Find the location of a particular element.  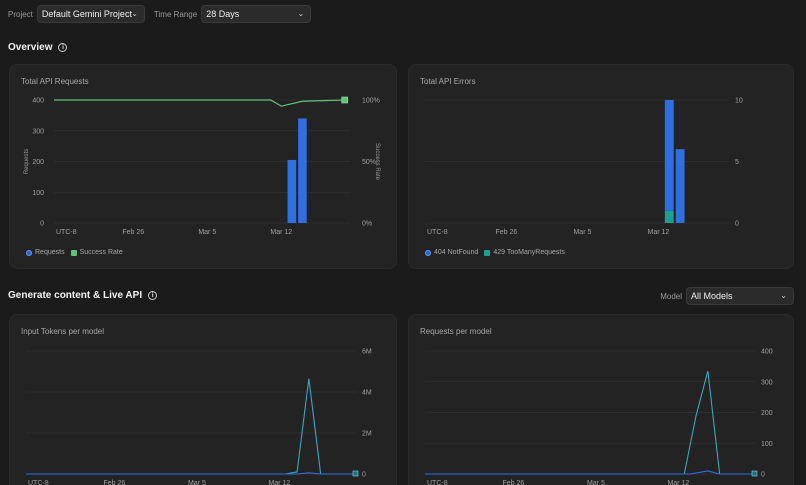

legend-item-success-rate: Success Rate is located at coordinates (96, 252).